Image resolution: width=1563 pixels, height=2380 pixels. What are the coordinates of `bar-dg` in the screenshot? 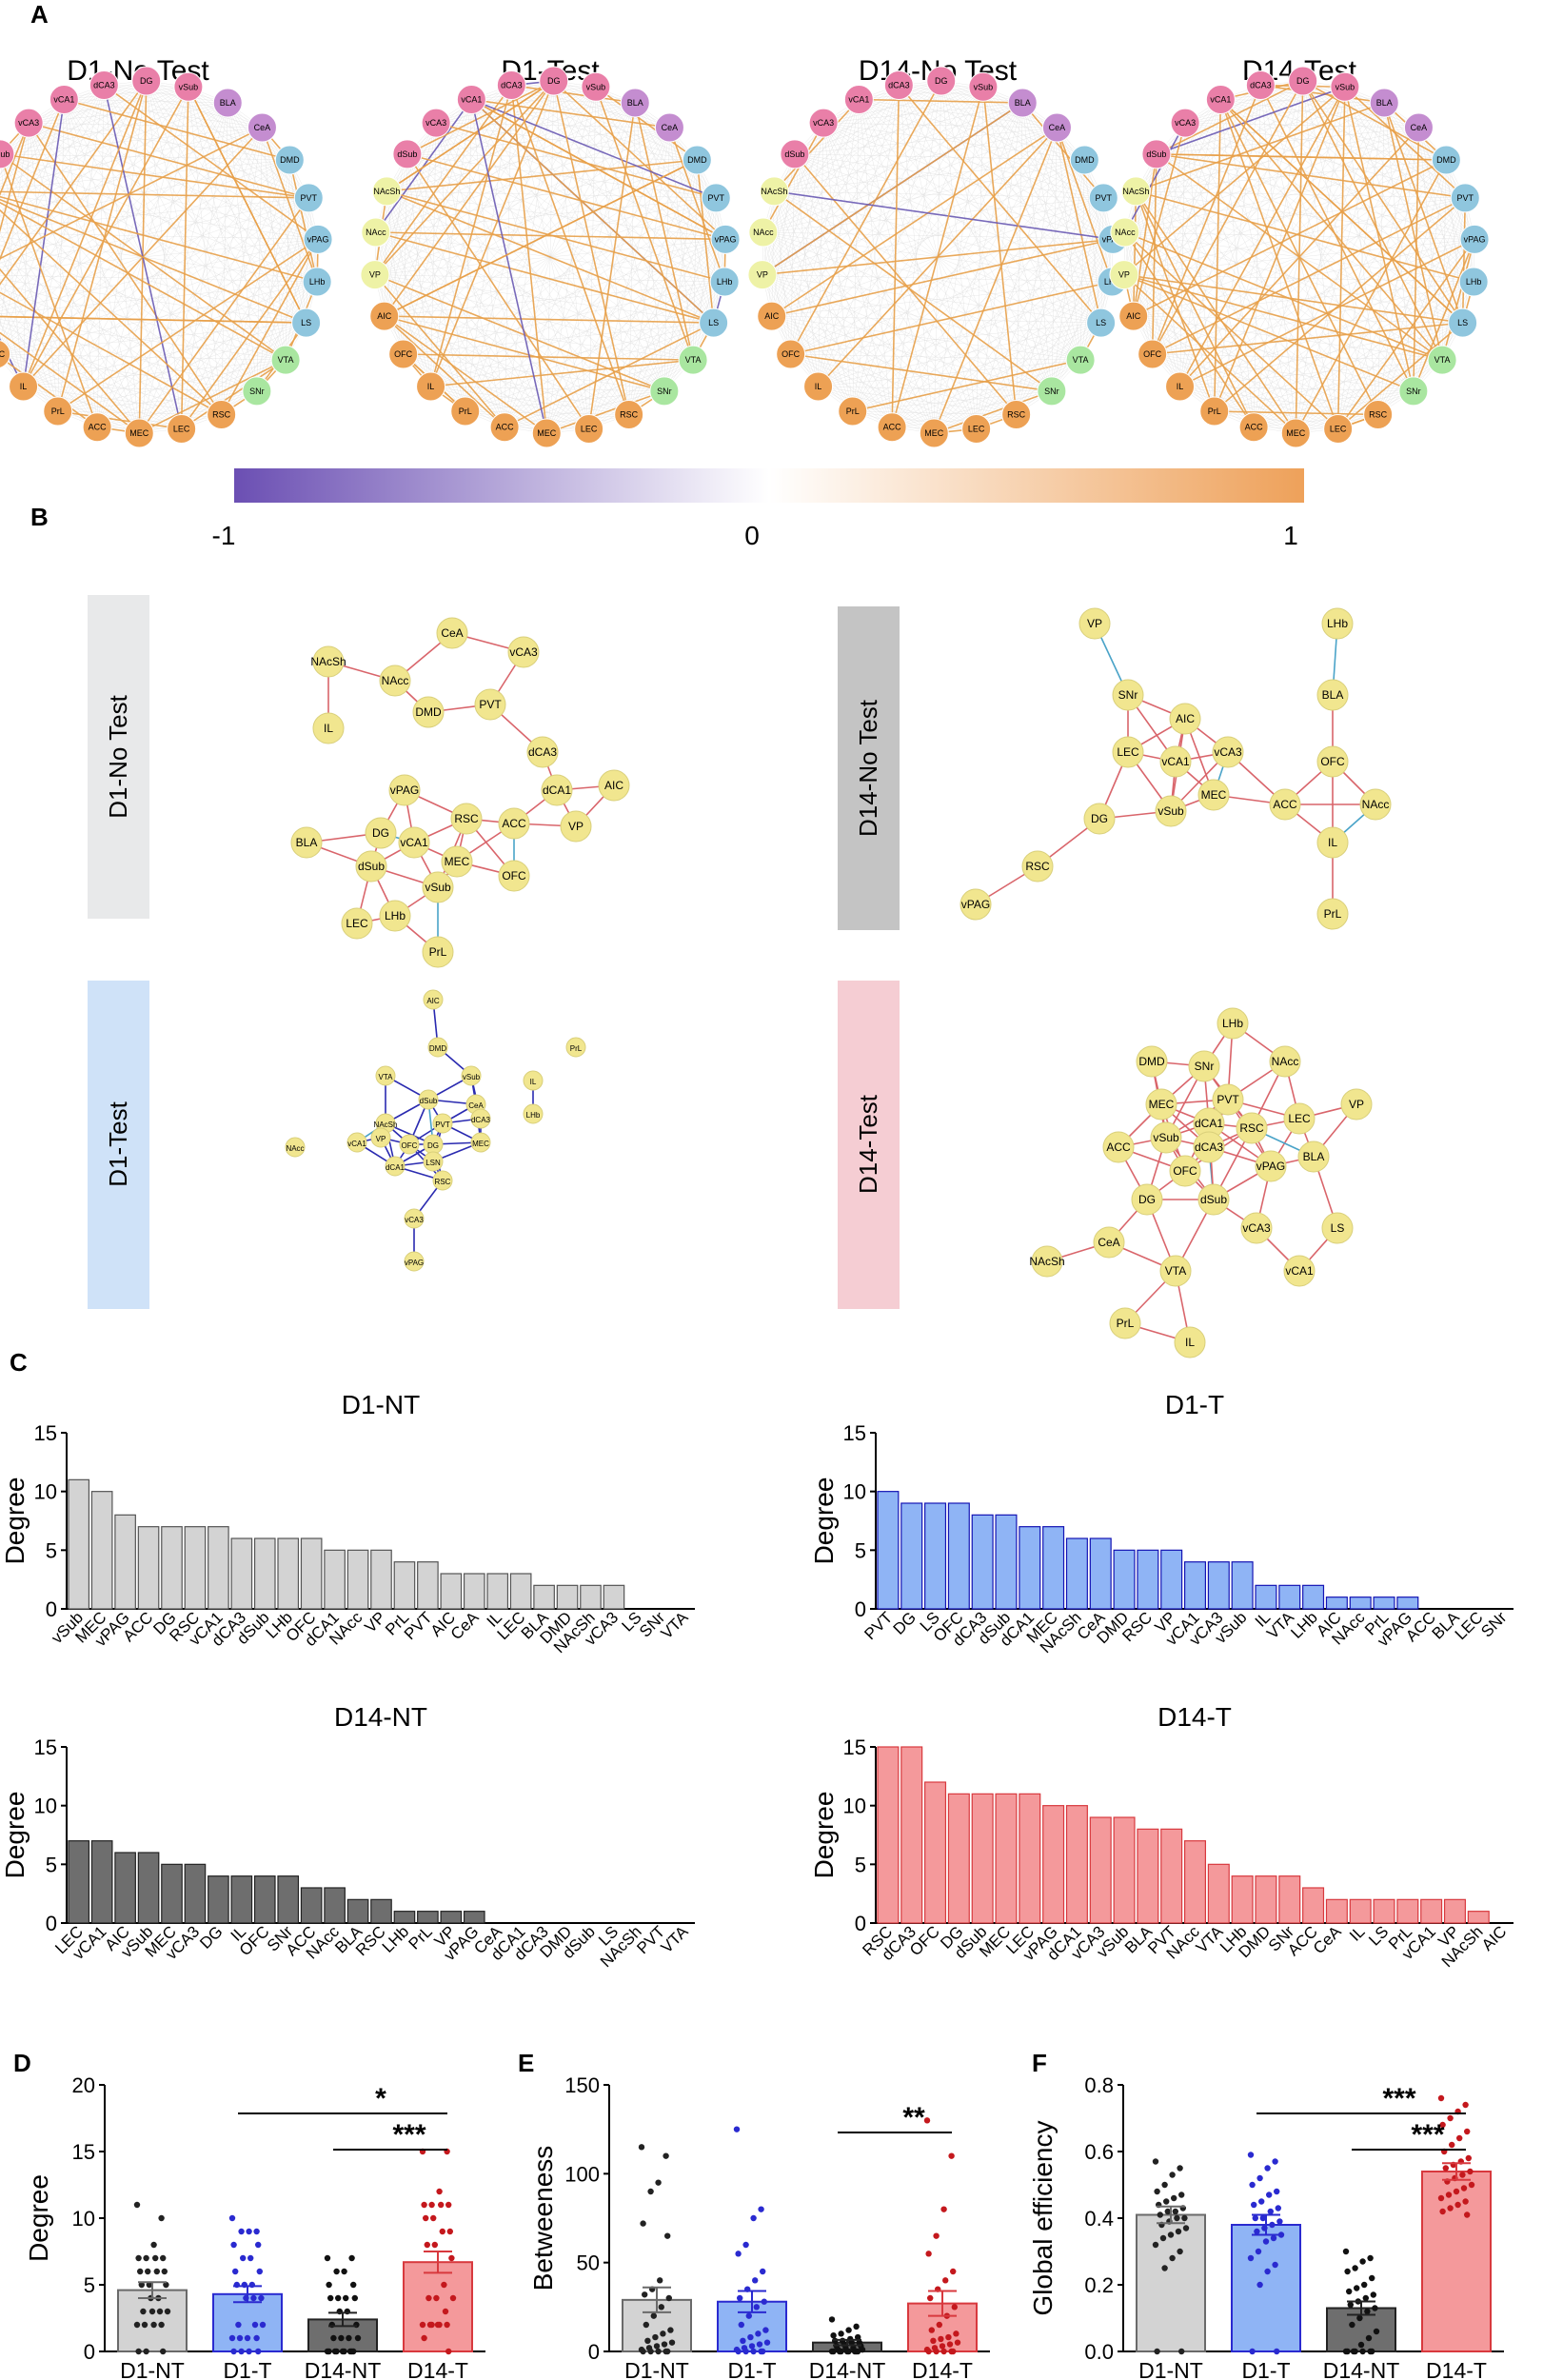 It's located at (959, 1858).